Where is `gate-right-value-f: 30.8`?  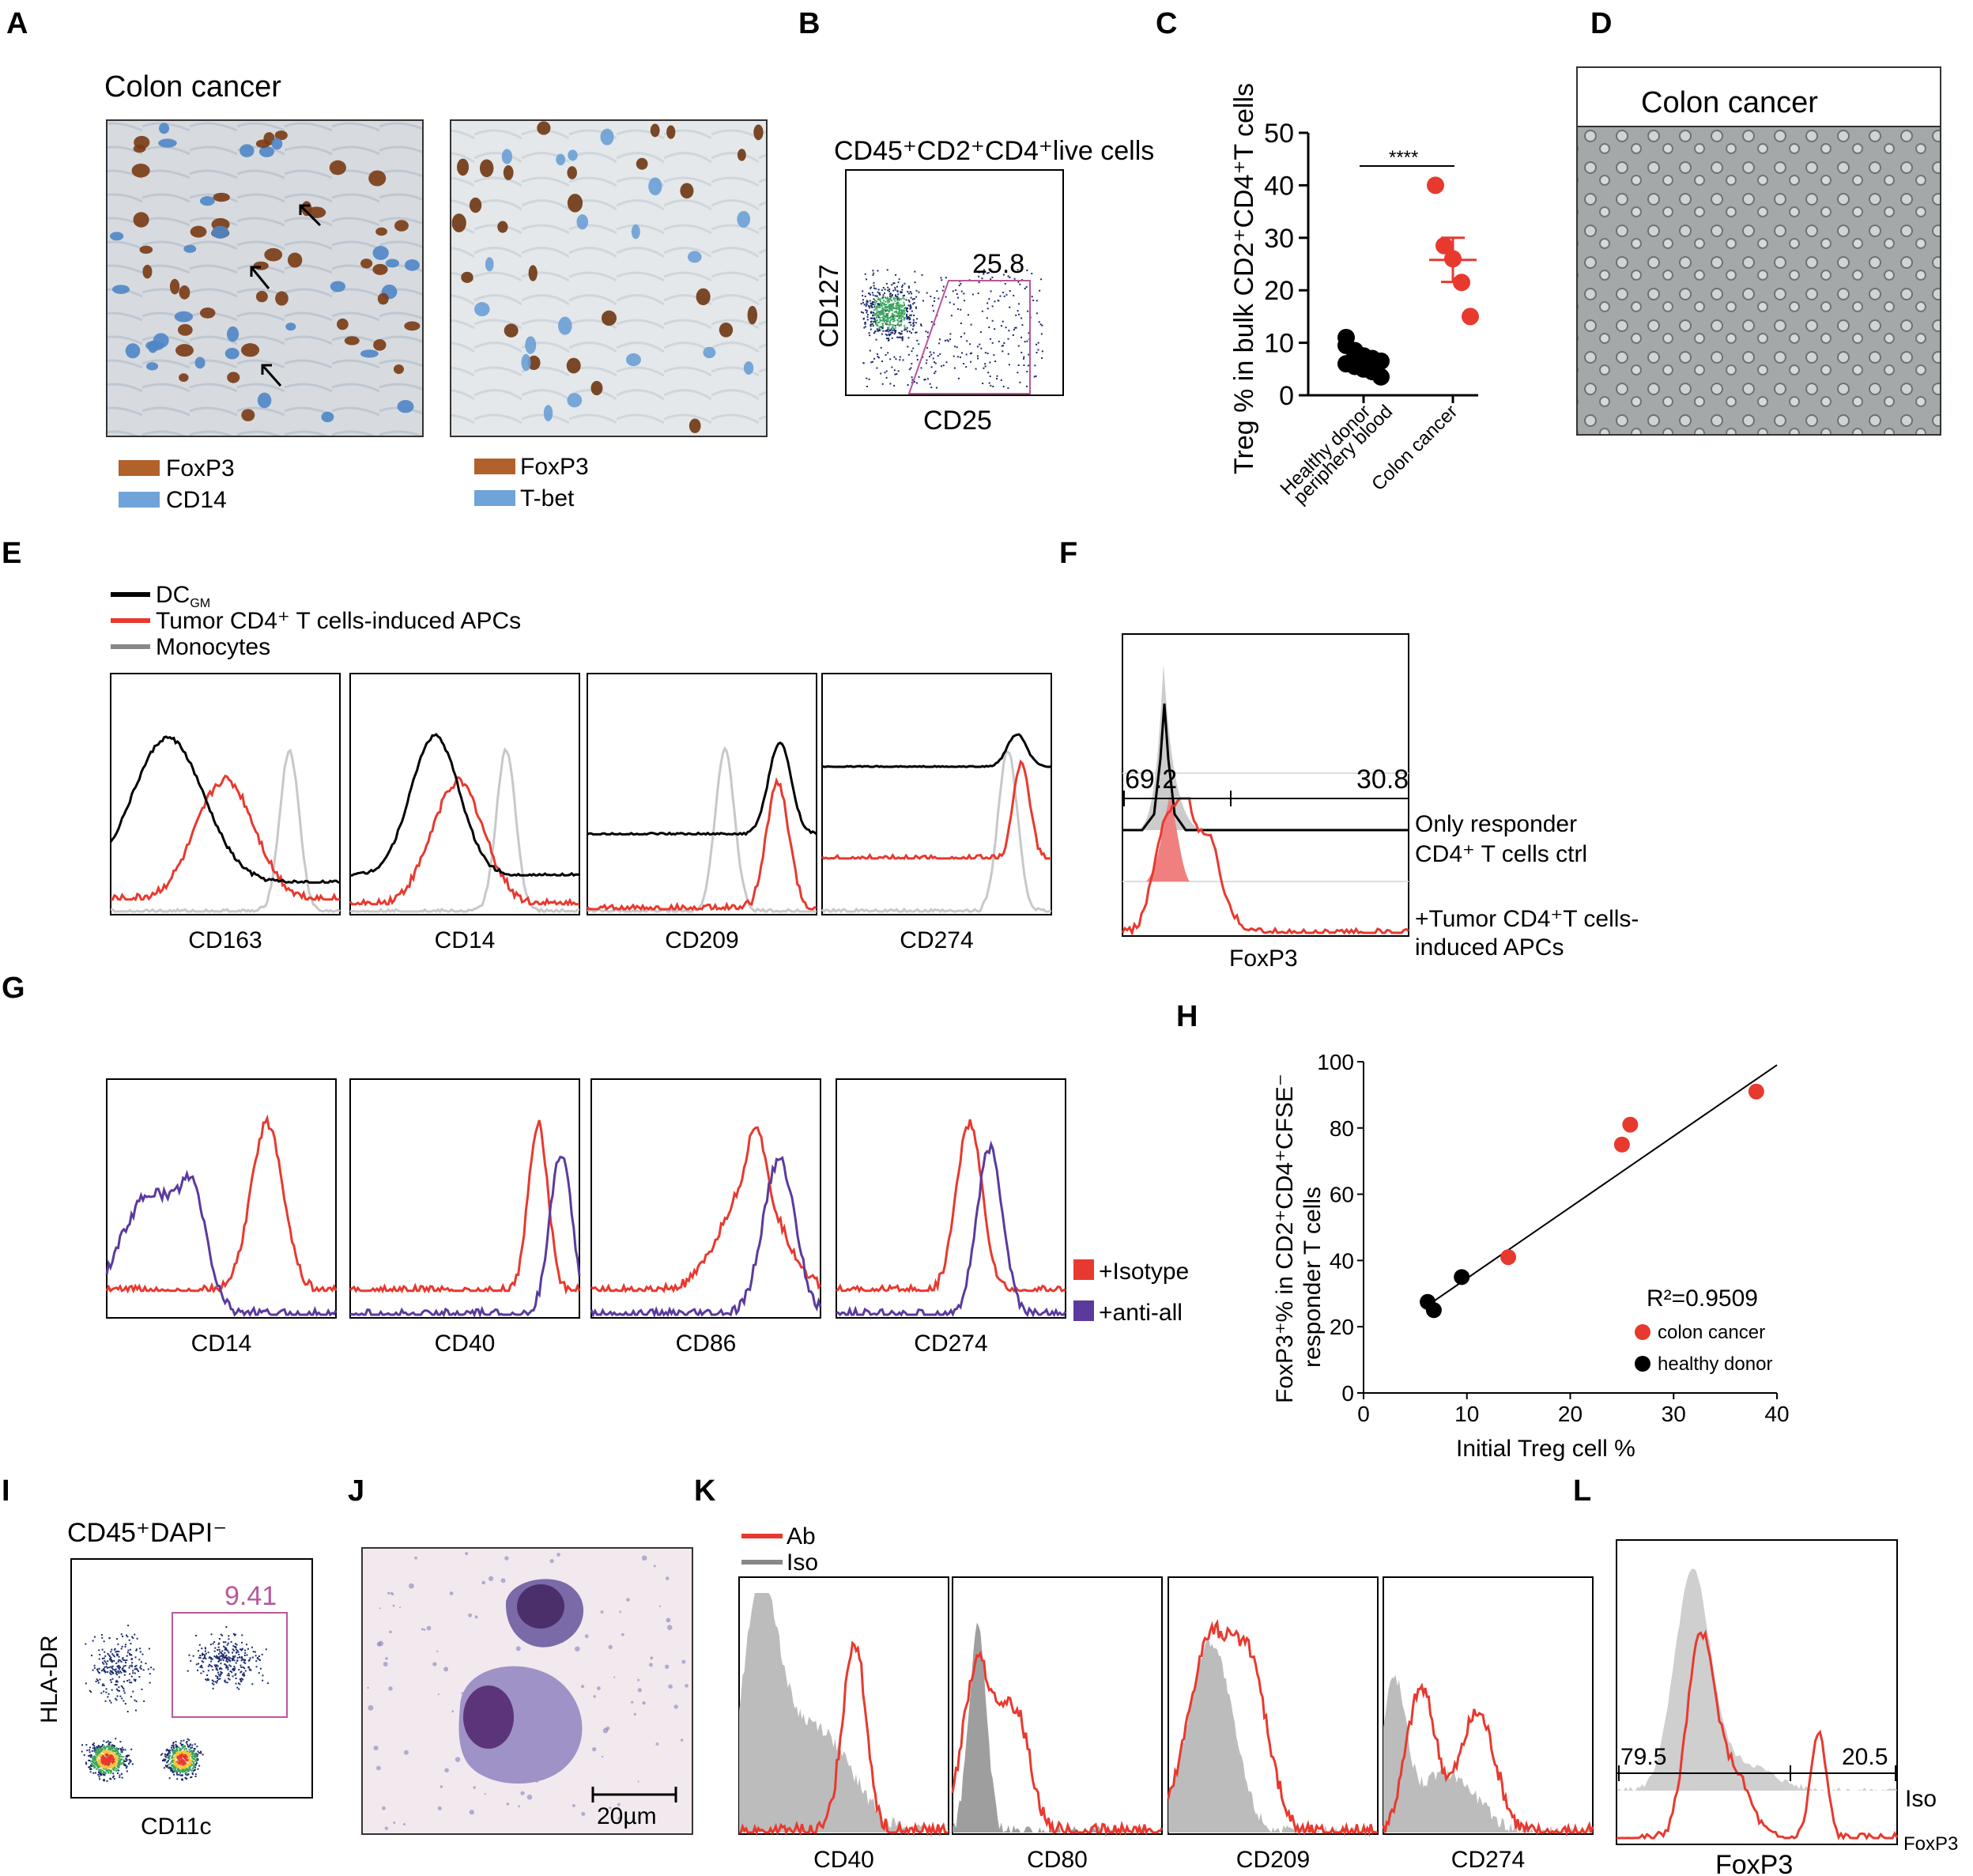 gate-right-value-f: 30.8 is located at coordinates (1382, 780).